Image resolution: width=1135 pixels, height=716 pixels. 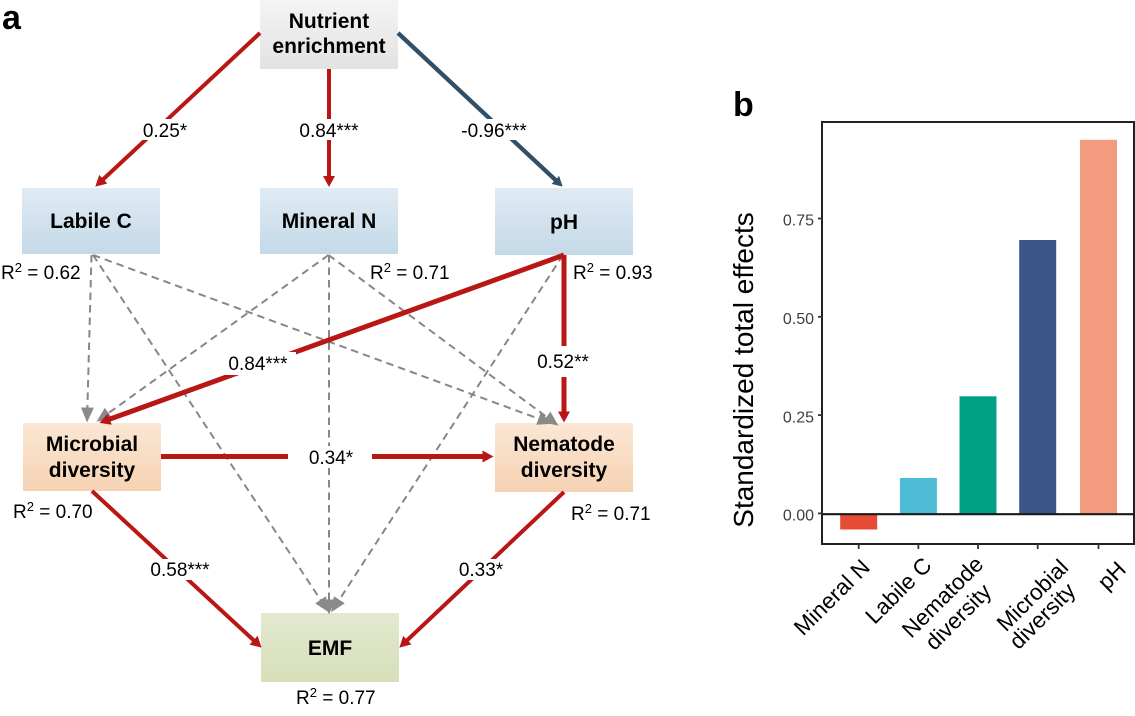 What do you see at coordinates (798, 516) in the screenshot?
I see `svg-text: 0.00` at bounding box center [798, 516].